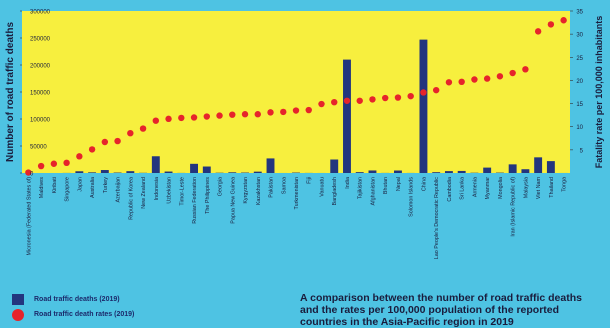 The image size is (610, 328). What do you see at coordinates (40, 40) in the screenshot?
I see `left-tick-label: 250000` at bounding box center [40, 40].